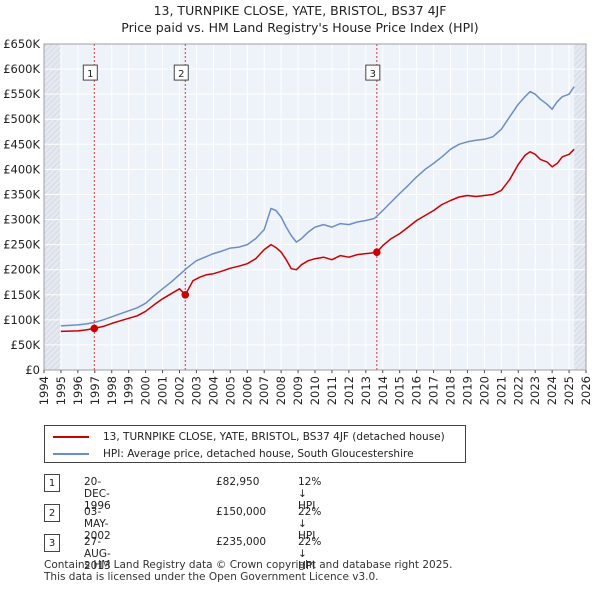 The image size is (600, 590). Describe the element at coordinates (484, 390) in the screenshot. I see `x-tick-label: 2020` at that location.